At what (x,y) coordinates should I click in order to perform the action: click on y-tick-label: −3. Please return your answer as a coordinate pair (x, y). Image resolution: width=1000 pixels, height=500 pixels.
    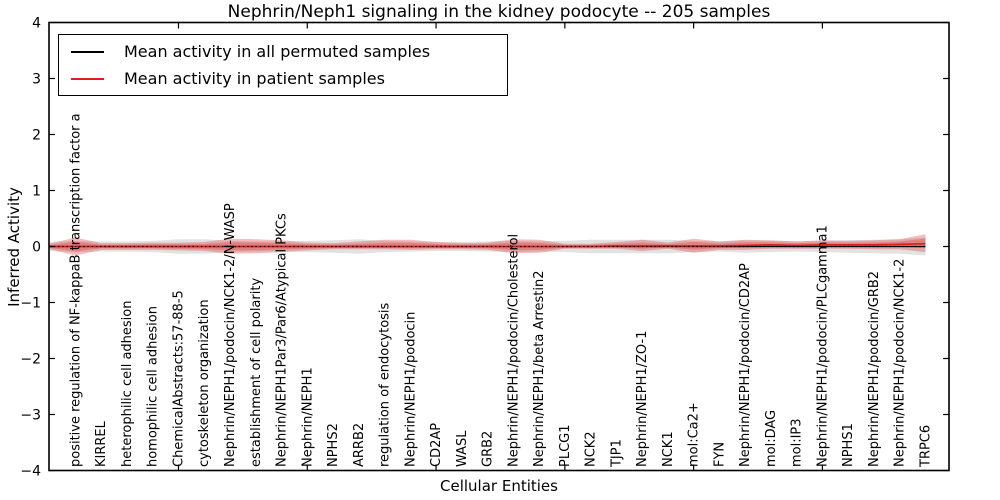
    Looking at the image, I should click on (30, 416).